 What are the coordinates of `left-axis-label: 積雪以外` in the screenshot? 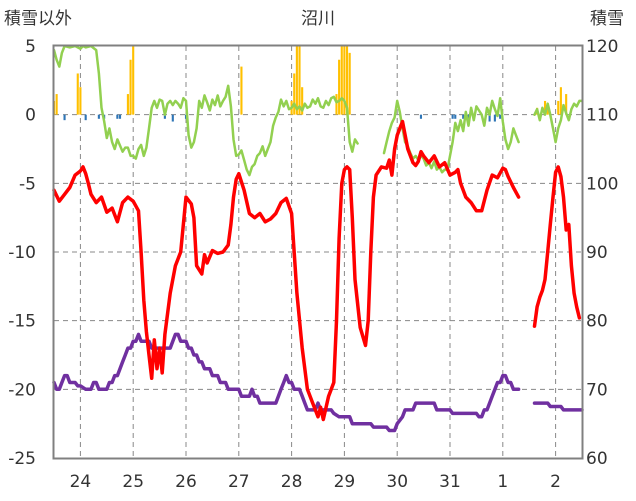 It's located at (38, 19).